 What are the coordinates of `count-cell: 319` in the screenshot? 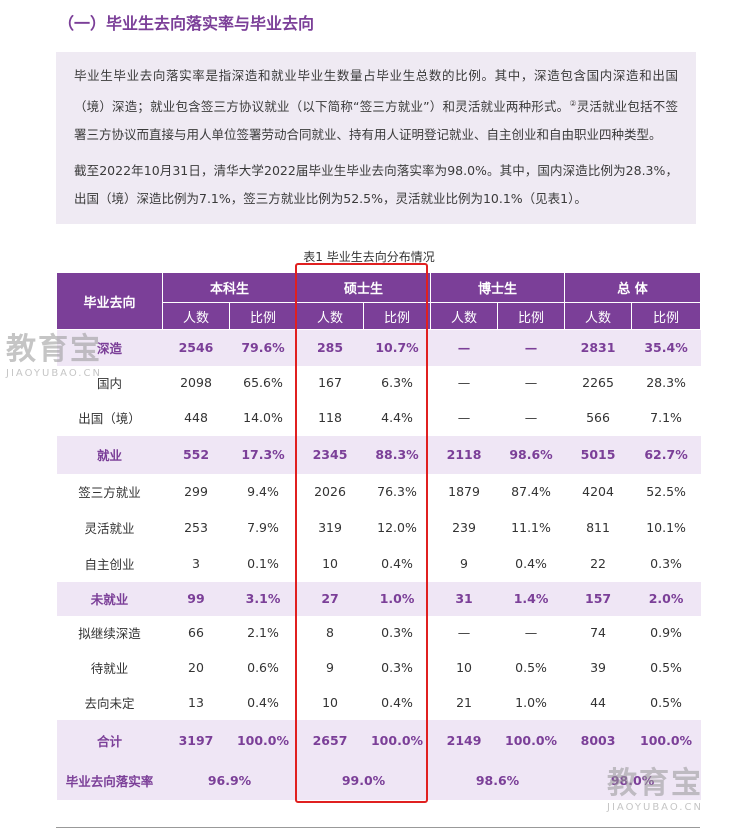 It's located at (330, 527).